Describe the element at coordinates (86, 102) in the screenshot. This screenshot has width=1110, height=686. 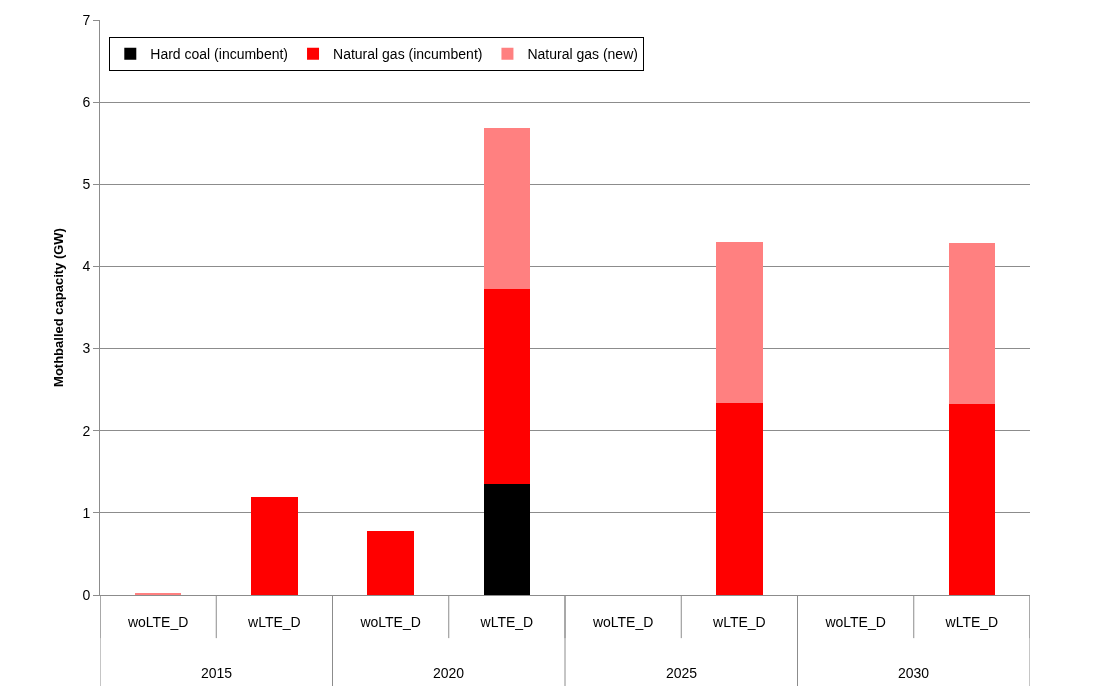
I see `y-tick-label: 6` at that location.